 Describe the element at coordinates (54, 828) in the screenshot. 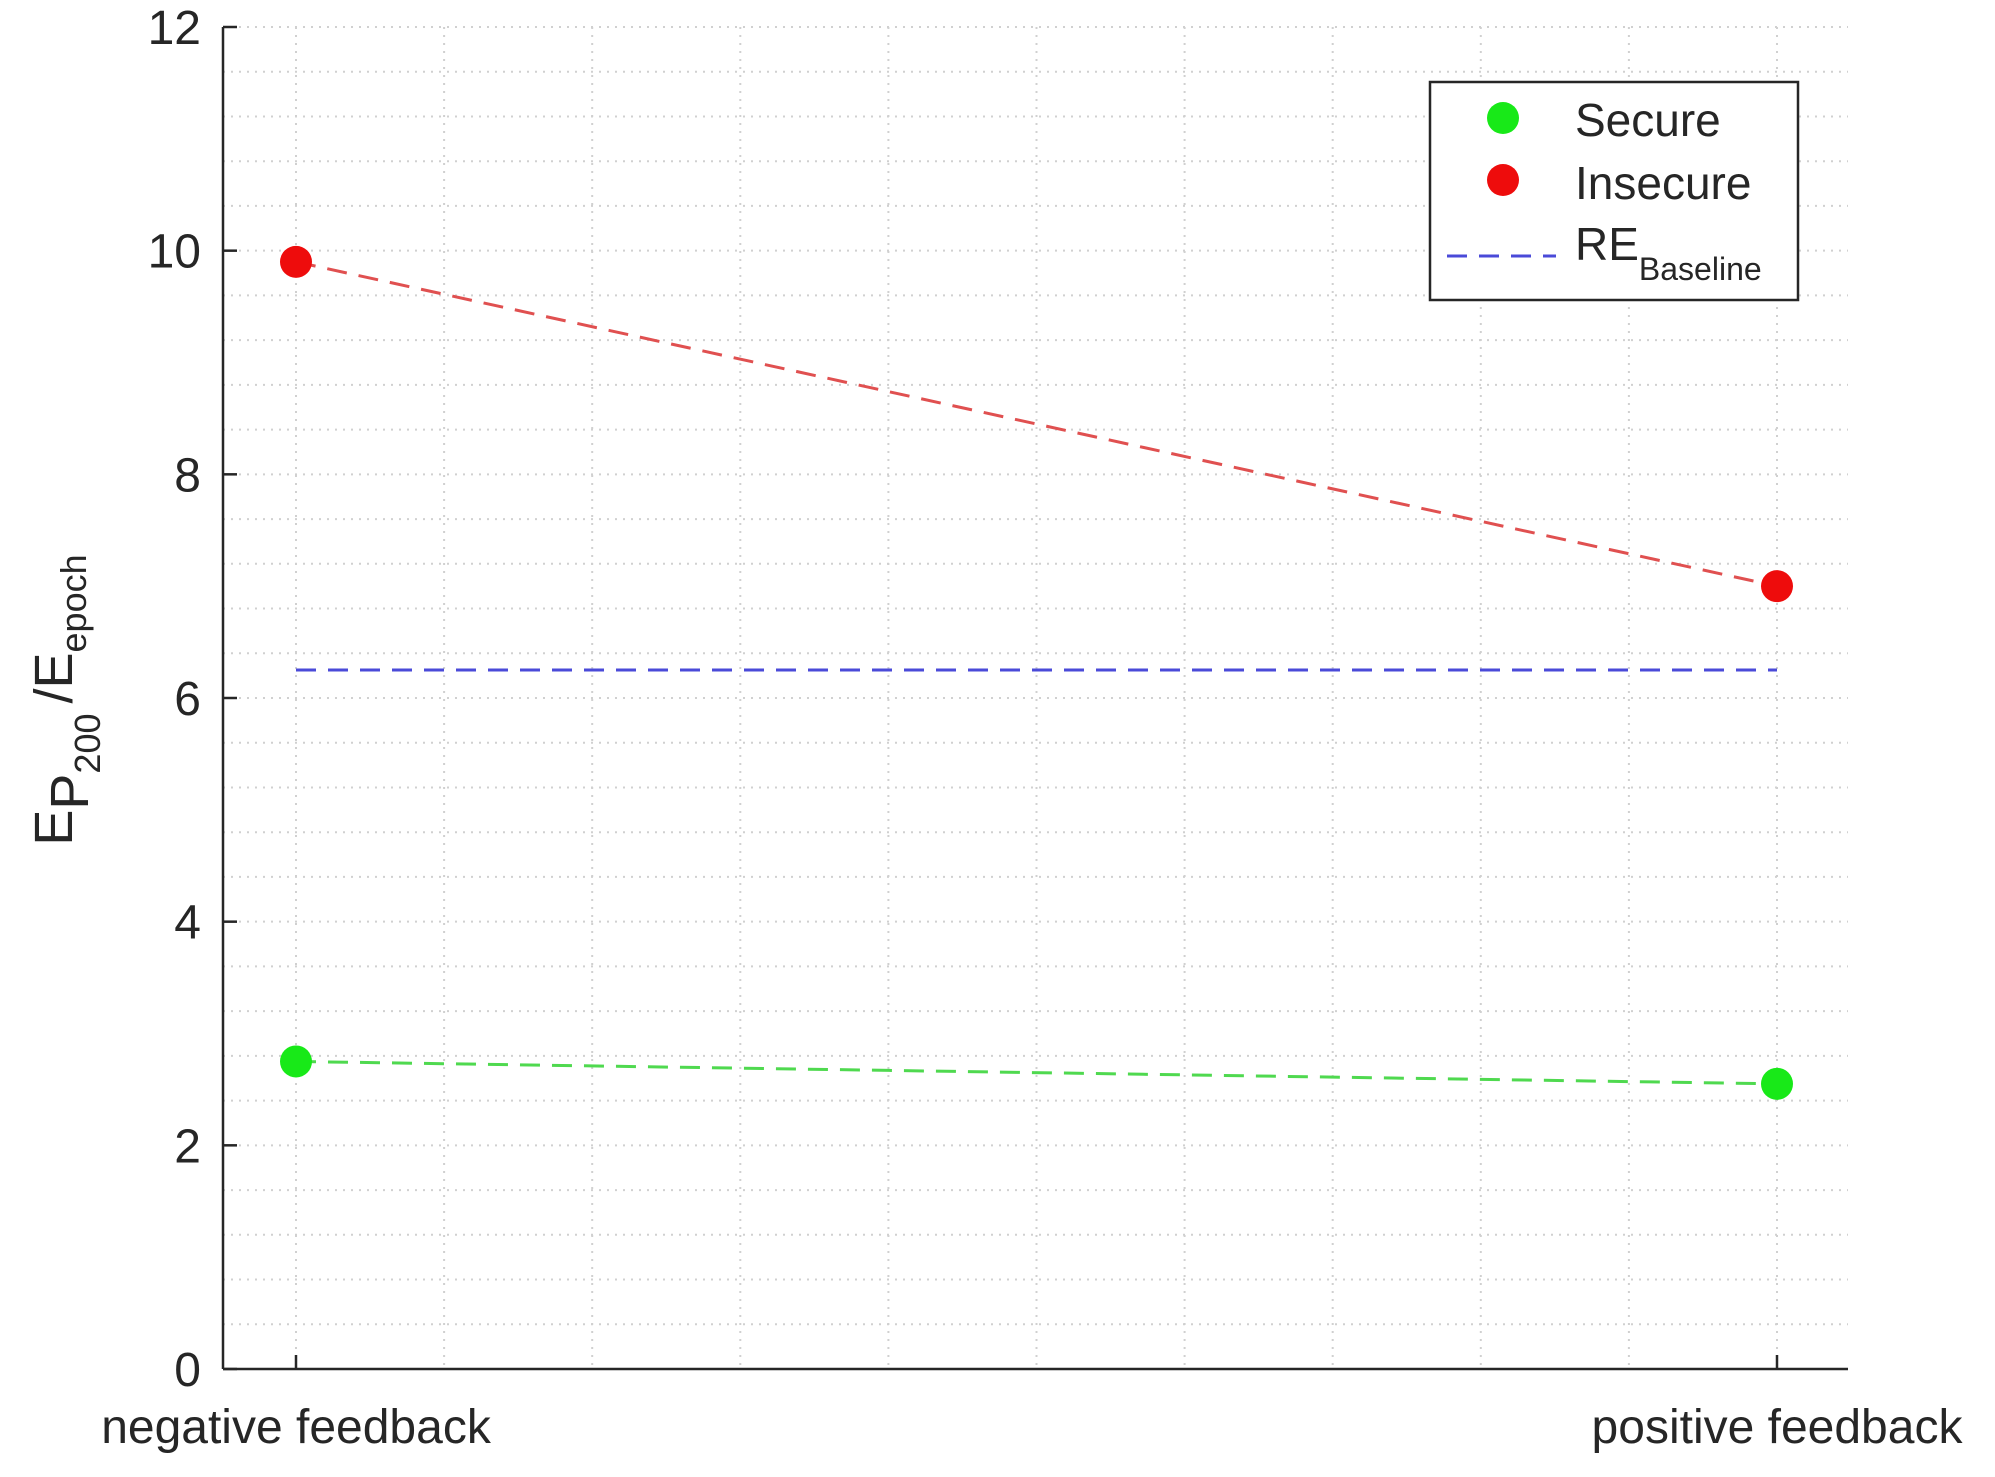

I see `y-axis-label-e: E` at that location.